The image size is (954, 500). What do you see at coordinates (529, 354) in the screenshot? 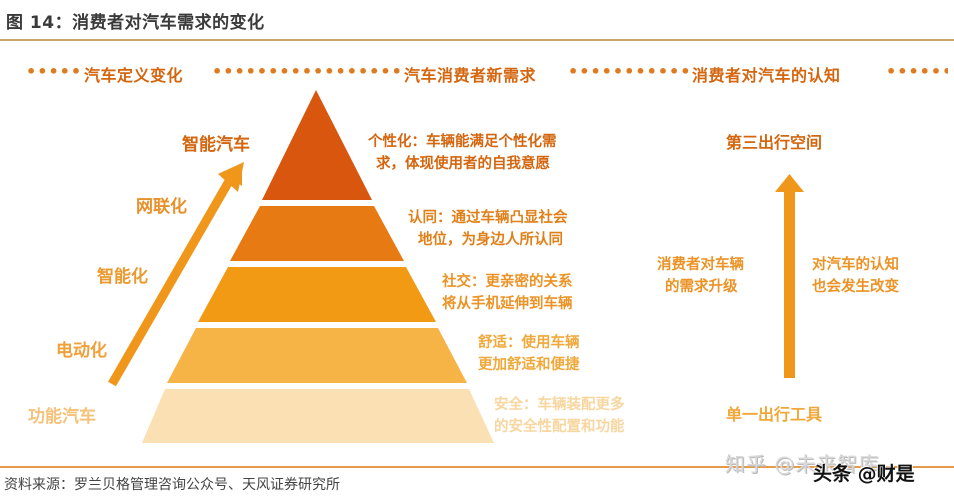
I see `desc-comfort: 舒适：使用车辆 更加舒适和便捷` at bounding box center [529, 354].